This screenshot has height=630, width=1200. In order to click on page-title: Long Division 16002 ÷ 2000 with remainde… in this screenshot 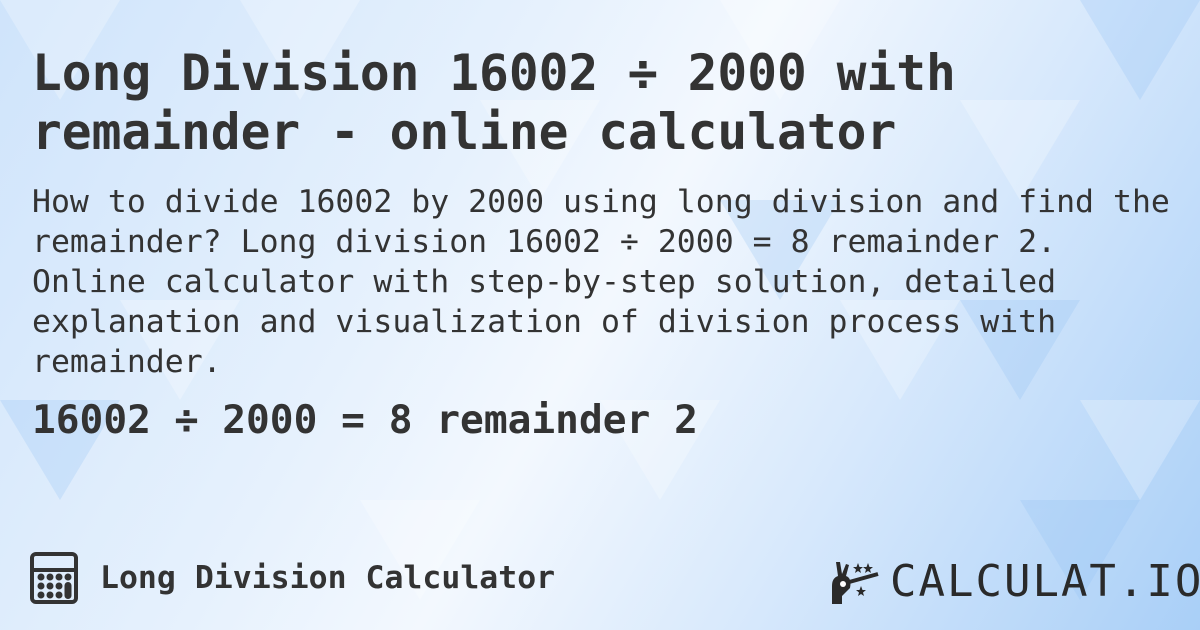, I will do `click(494, 102)`.